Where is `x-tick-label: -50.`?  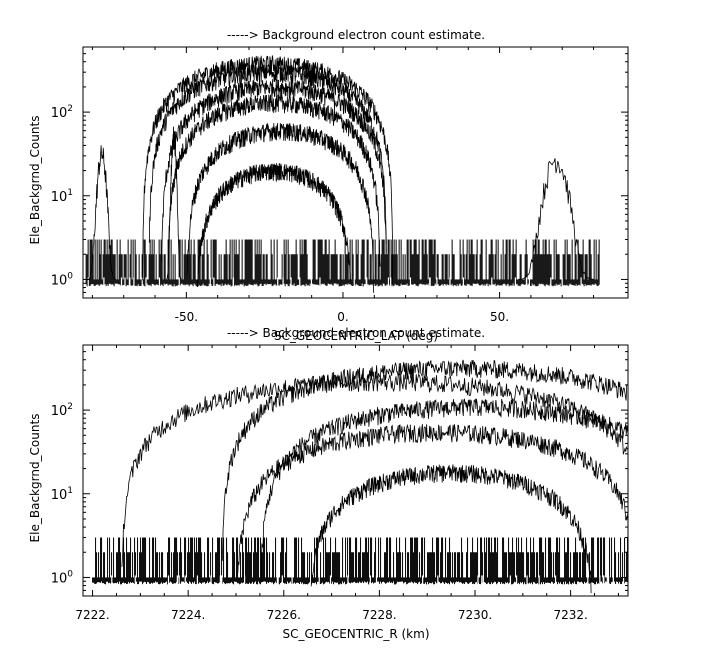 x-tick-label: -50. is located at coordinates (186, 317).